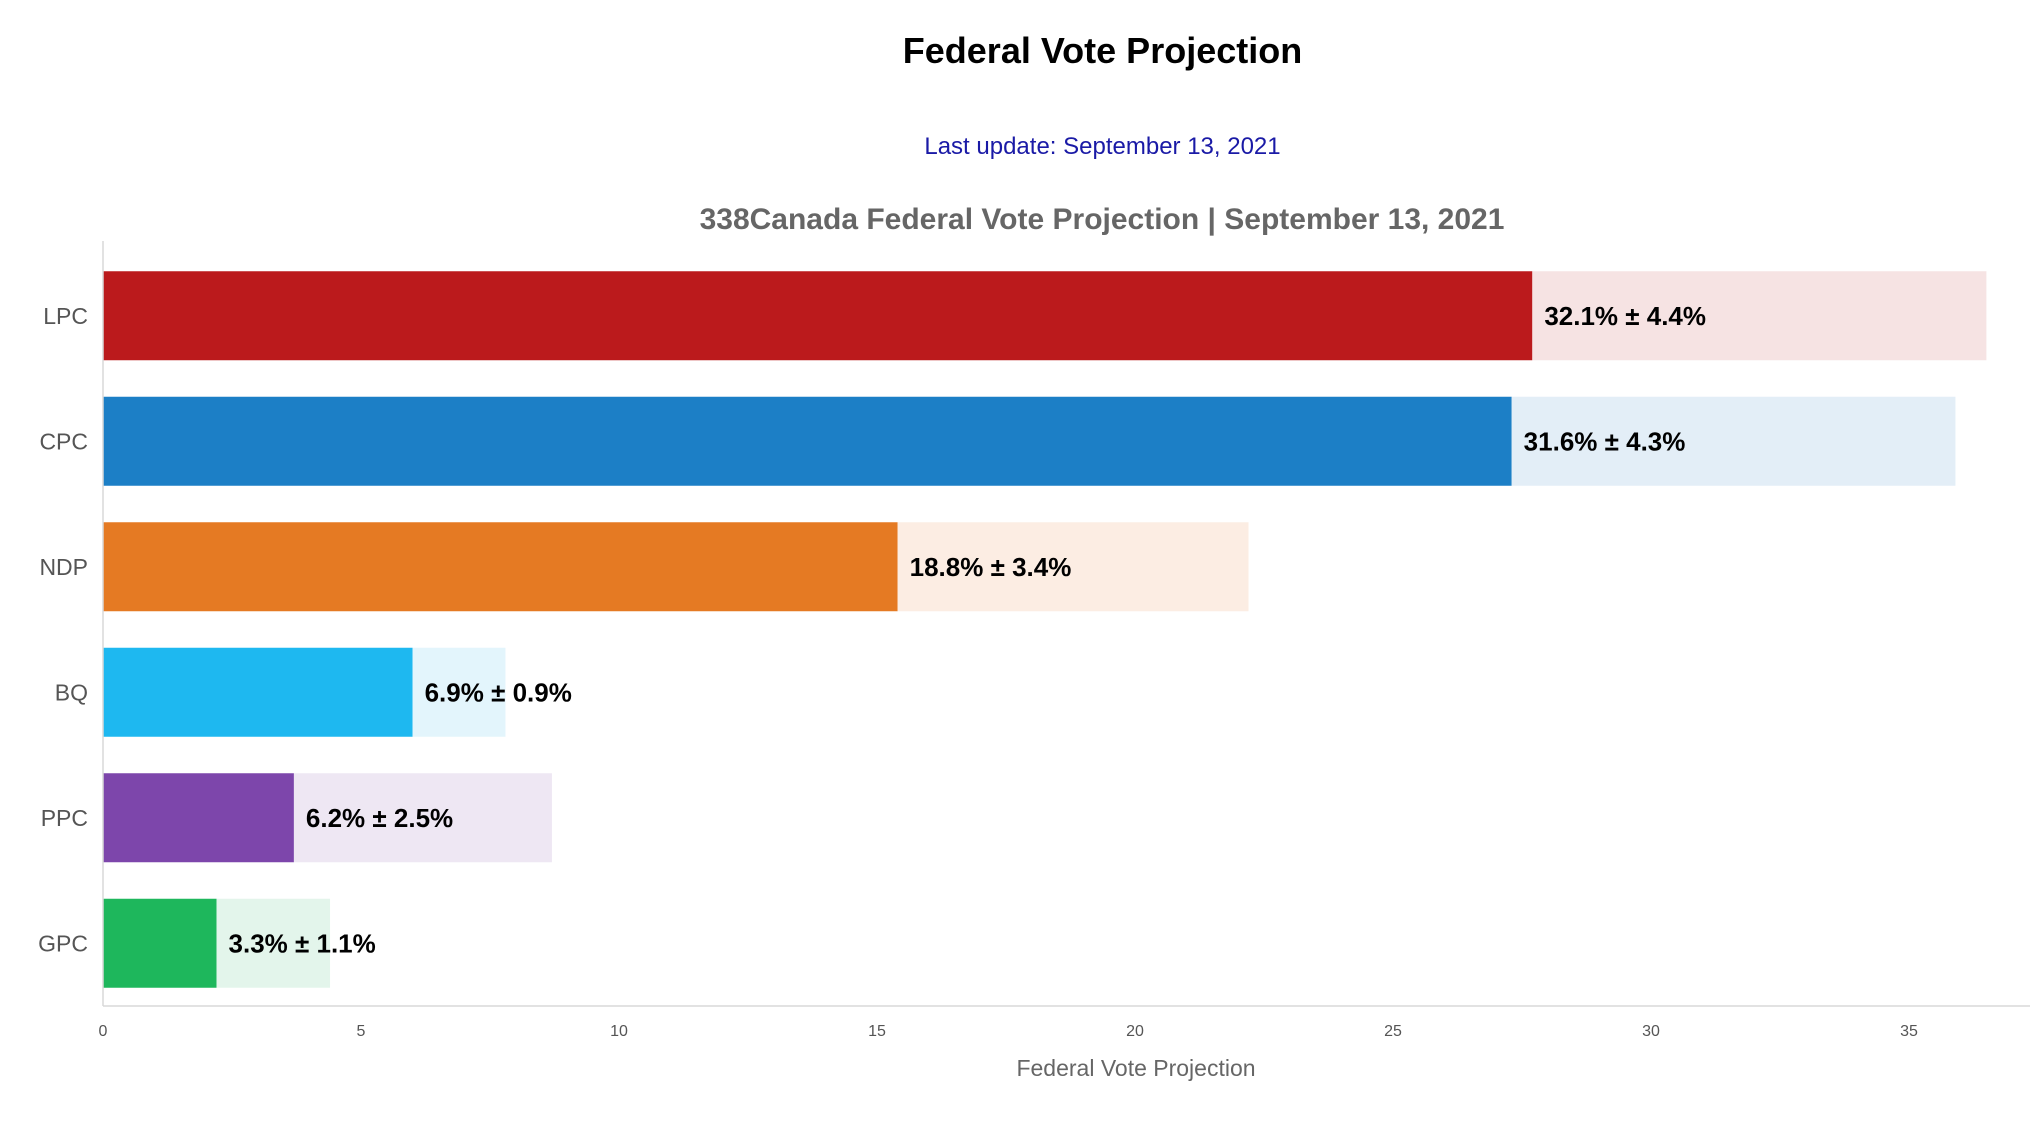 This screenshot has width=2030, height=1126. Describe the element at coordinates (65, 316) in the screenshot. I see `category-label-lpc: LPC` at that location.